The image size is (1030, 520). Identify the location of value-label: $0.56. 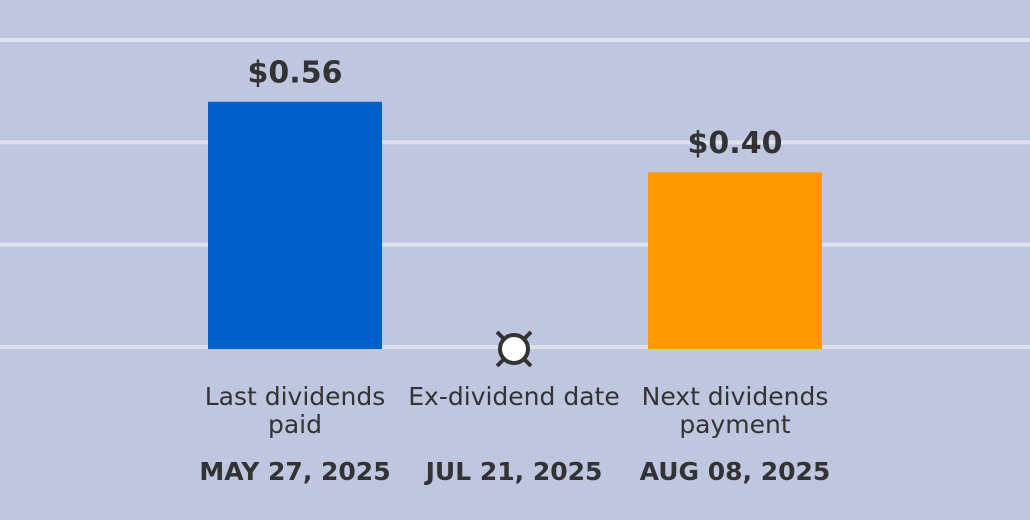
(295, 72).